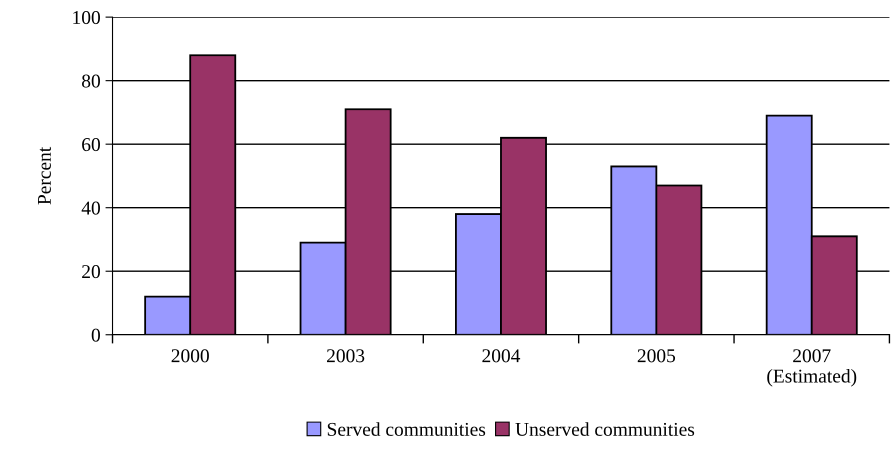 The height and width of the screenshot is (463, 893). Describe the element at coordinates (91, 81) in the screenshot. I see `y-tick-label: 80` at that location.